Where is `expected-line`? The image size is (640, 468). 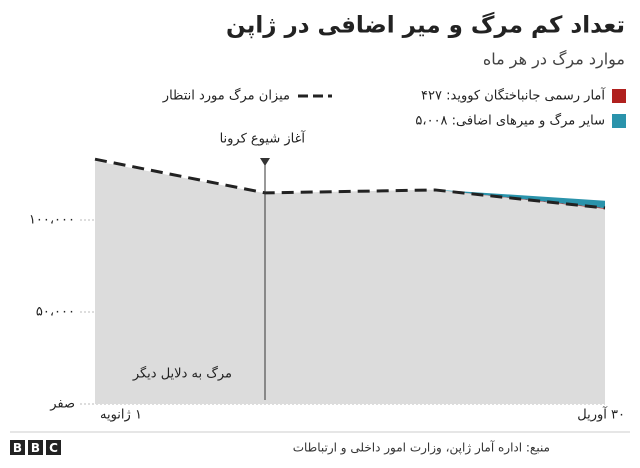 expected-line is located at coordinates (350, 183).